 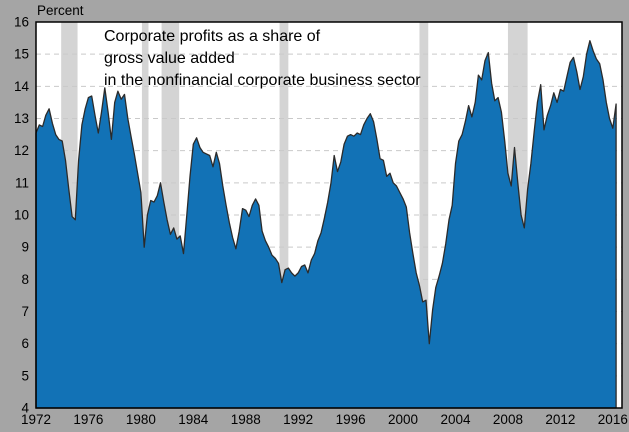 I want to click on x-tick-label: 1988, so click(x=246, y=419).